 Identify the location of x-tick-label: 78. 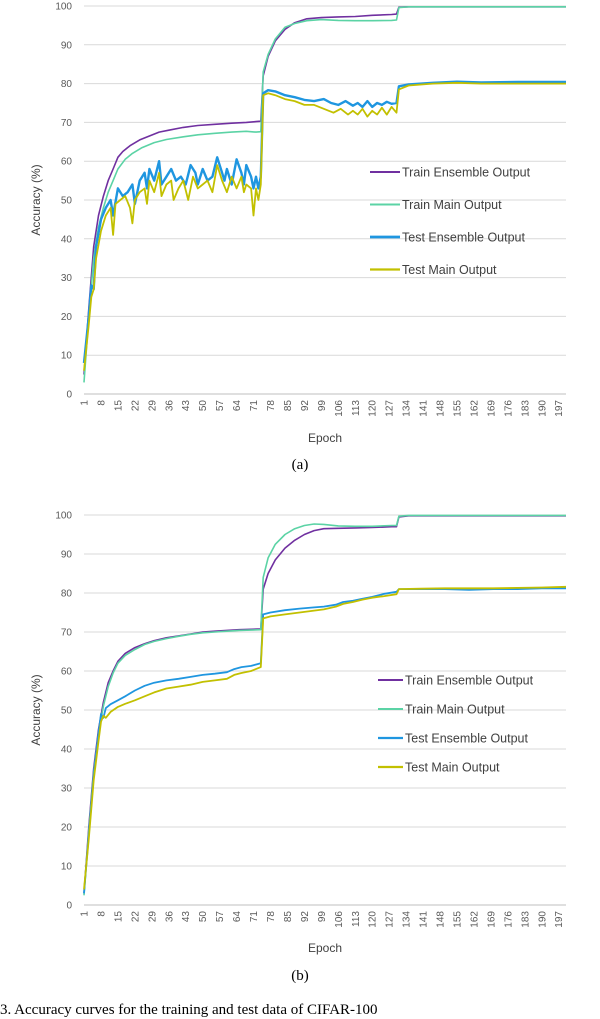
(271, 917).